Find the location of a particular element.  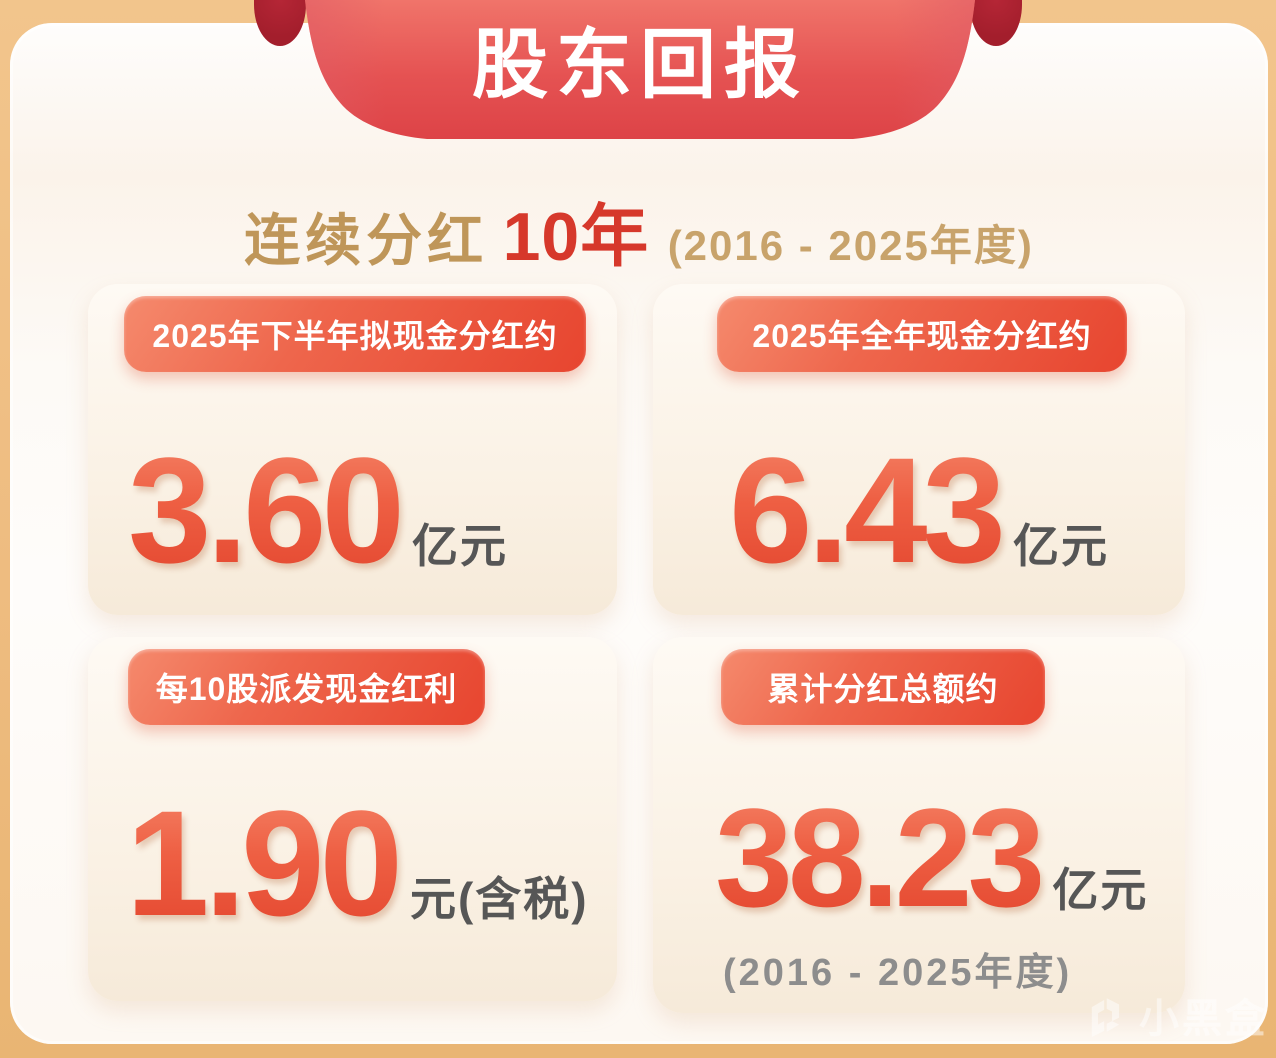

stat-unit: 元(含税) is located at coordinates (499, 899).